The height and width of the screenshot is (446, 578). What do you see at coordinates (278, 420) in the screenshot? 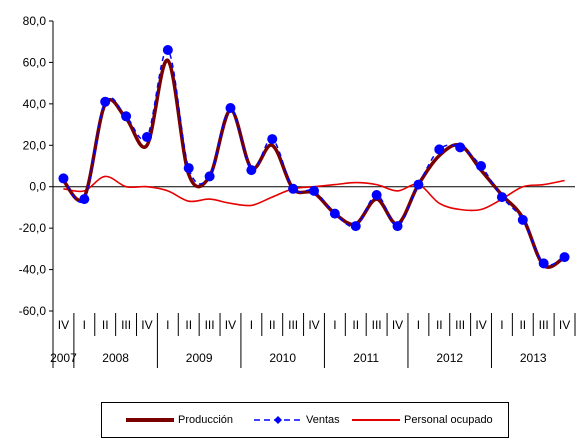
I see `ventas-swatch-icon` at bounding box center [278, 420].